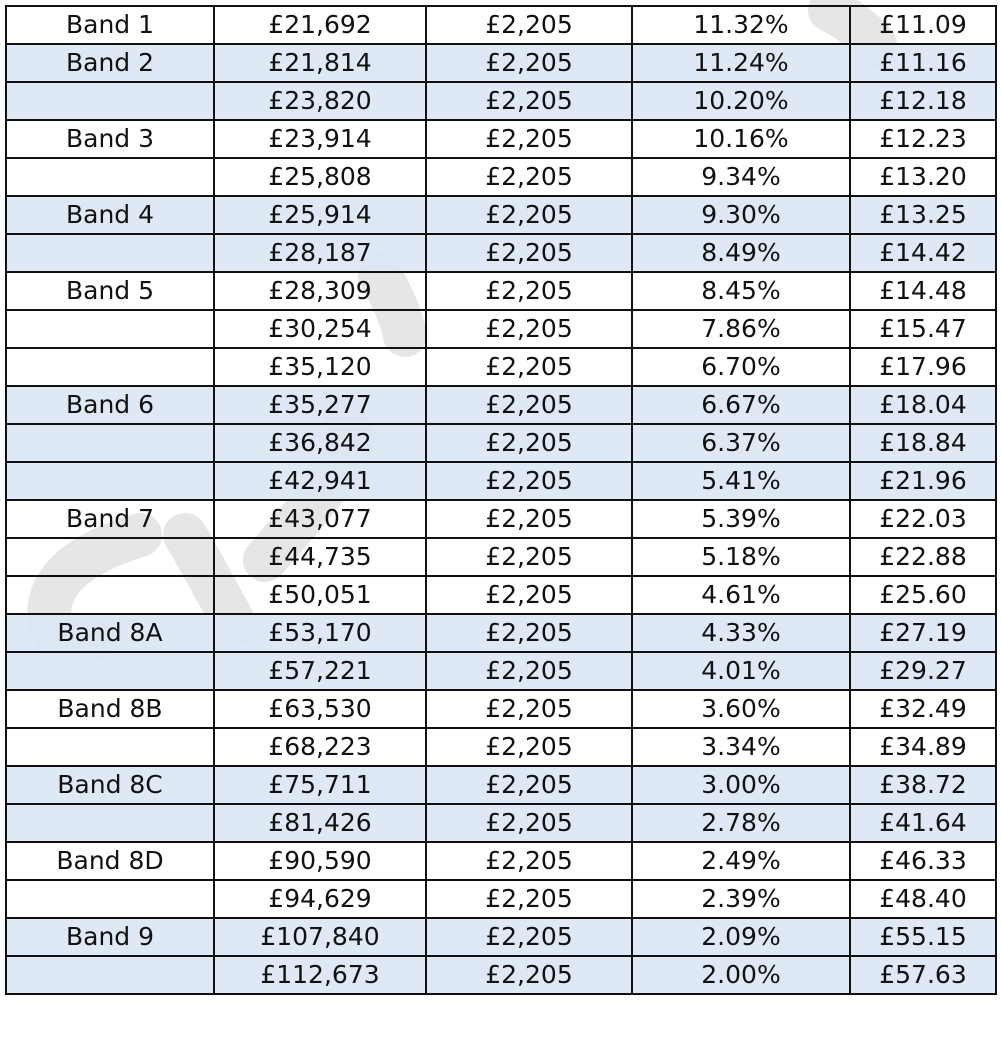 Image resolution: width=1001 pixels, height=1049 pixels. Describe the element at coordinates (110, 937) in the screenshot. I see `band-cell: Band 9` at that location.